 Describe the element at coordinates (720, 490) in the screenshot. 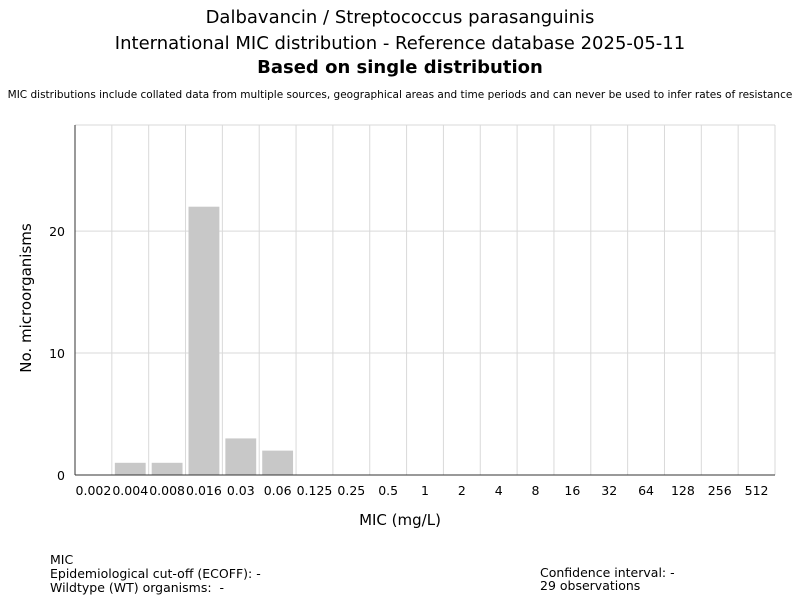

I see `x-tick-label: 256` at that location.